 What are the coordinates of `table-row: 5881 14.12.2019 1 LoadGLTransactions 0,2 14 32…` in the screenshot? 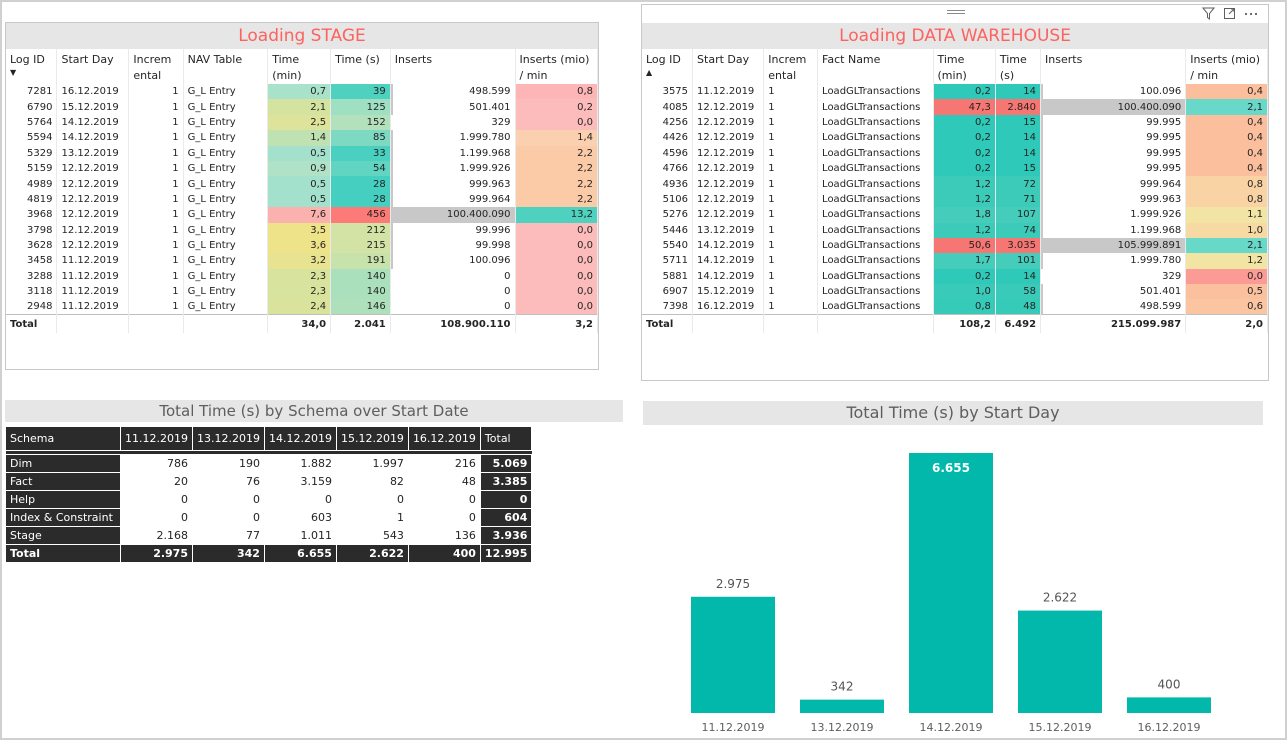 It's located at (955, 276).